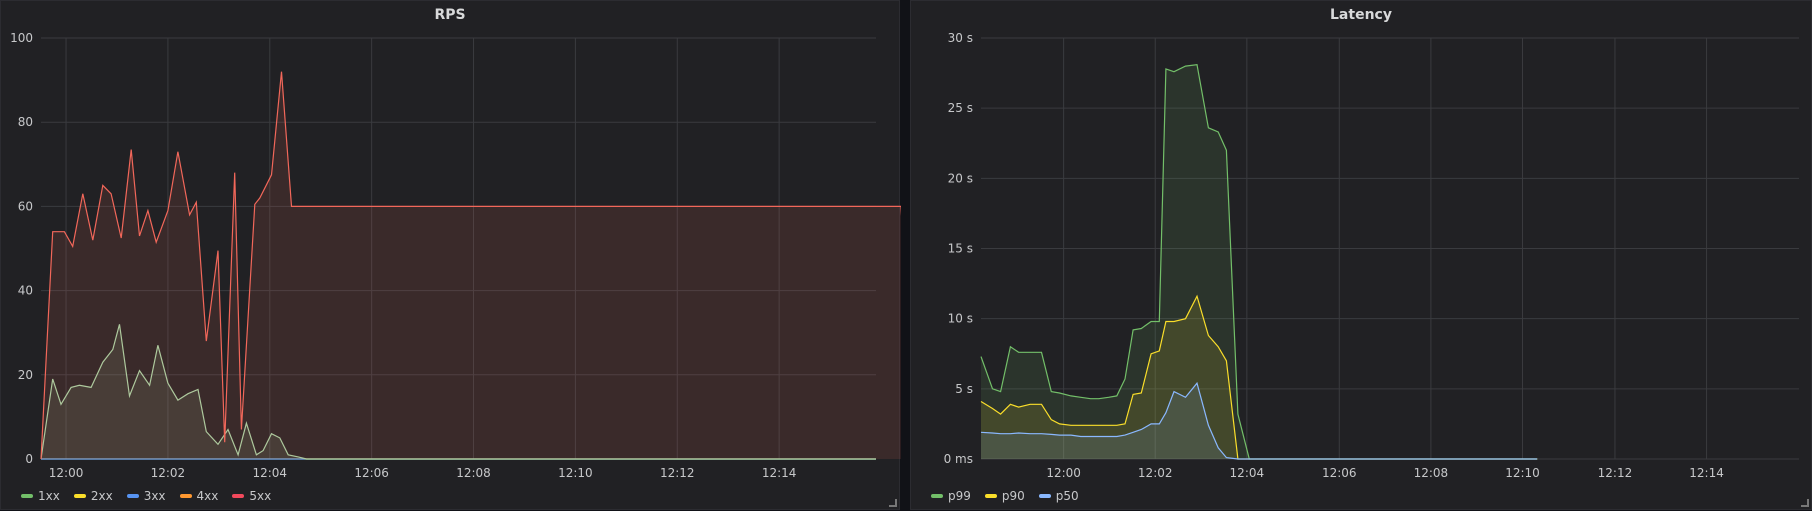 The width and height of the screenshot is (1812, 511). Describe the element at coordinates (25, 375) in the screenshot. I see `y-tick-label: 20` at that location.